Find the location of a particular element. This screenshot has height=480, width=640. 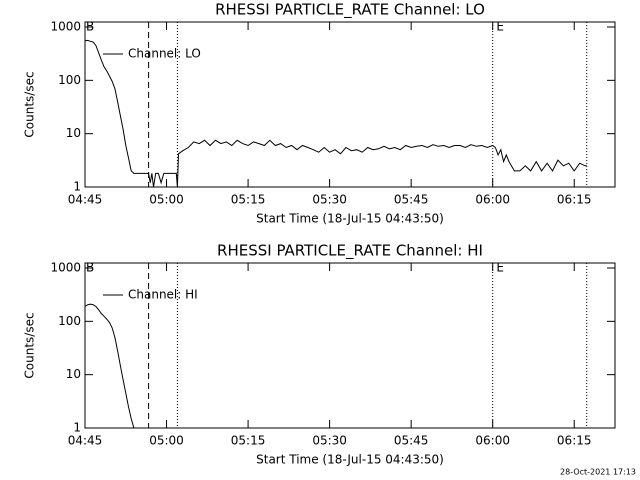

chart-title: RHESSI PARTICLE_RATE Channel: LO is located at coordinates (350, 10).